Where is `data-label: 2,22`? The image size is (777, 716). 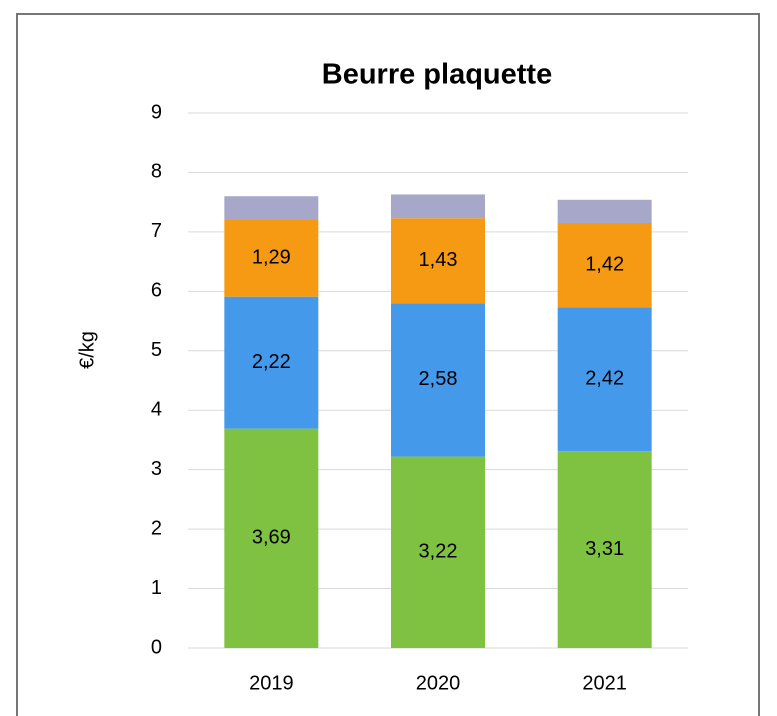
data-label: 2,22 is located at coordinates (271, 362).